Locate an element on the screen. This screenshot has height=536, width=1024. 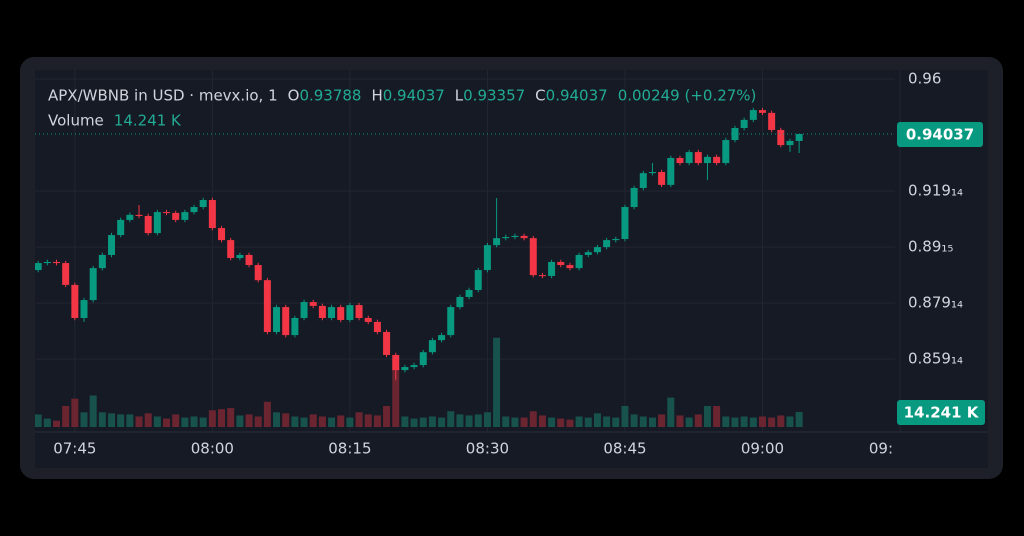
legend-value: 0.94037 is located at coordinates (414, 96).